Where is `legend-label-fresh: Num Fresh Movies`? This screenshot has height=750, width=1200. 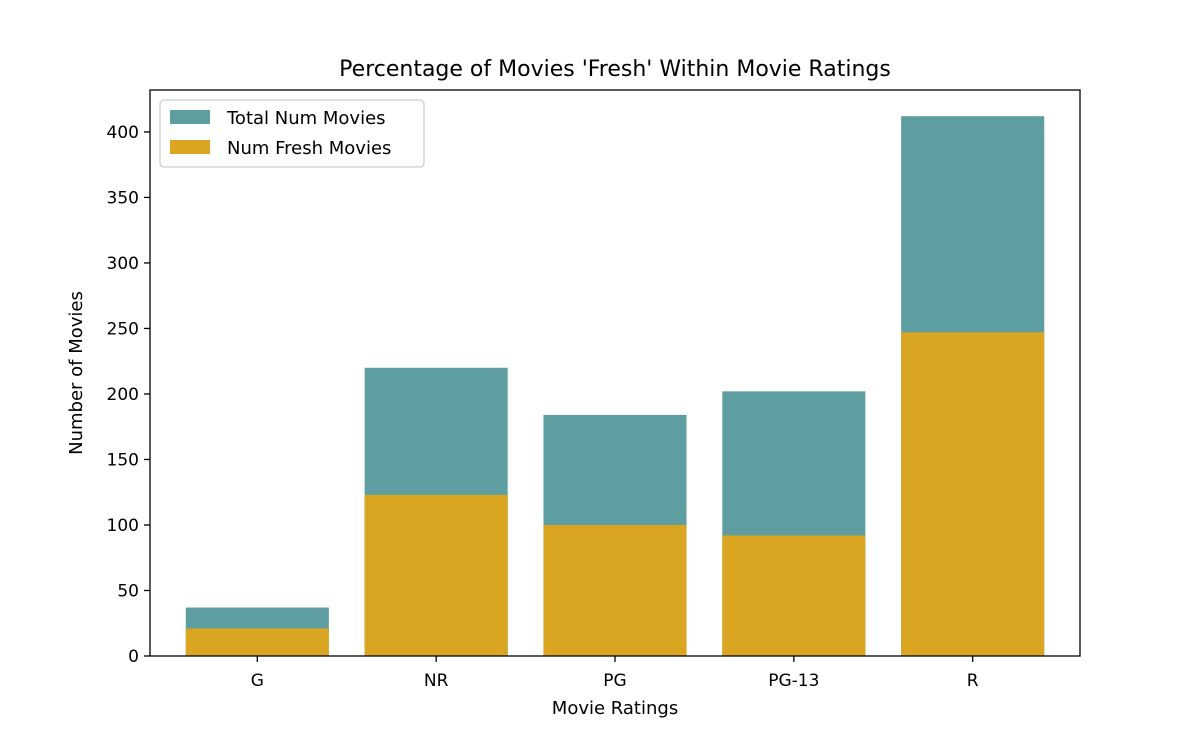 legend-label-fresh: Num Fresh Movies is located at coordinates (309, 148).